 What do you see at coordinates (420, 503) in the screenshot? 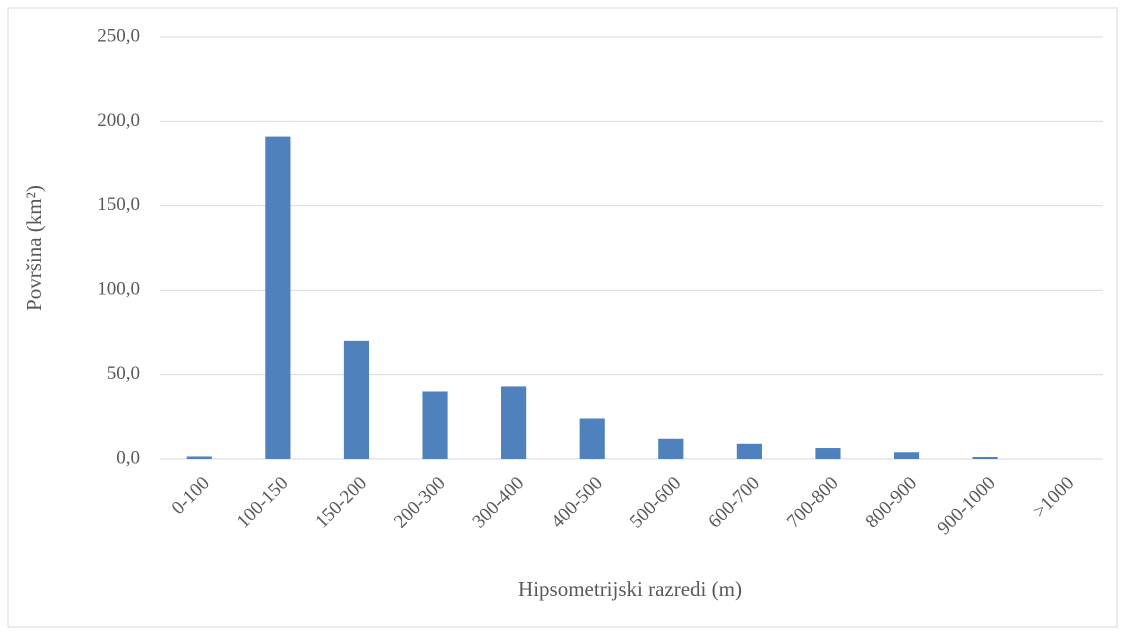
I see `x-tick-label: 200-300` at bounding box center [420, 503].